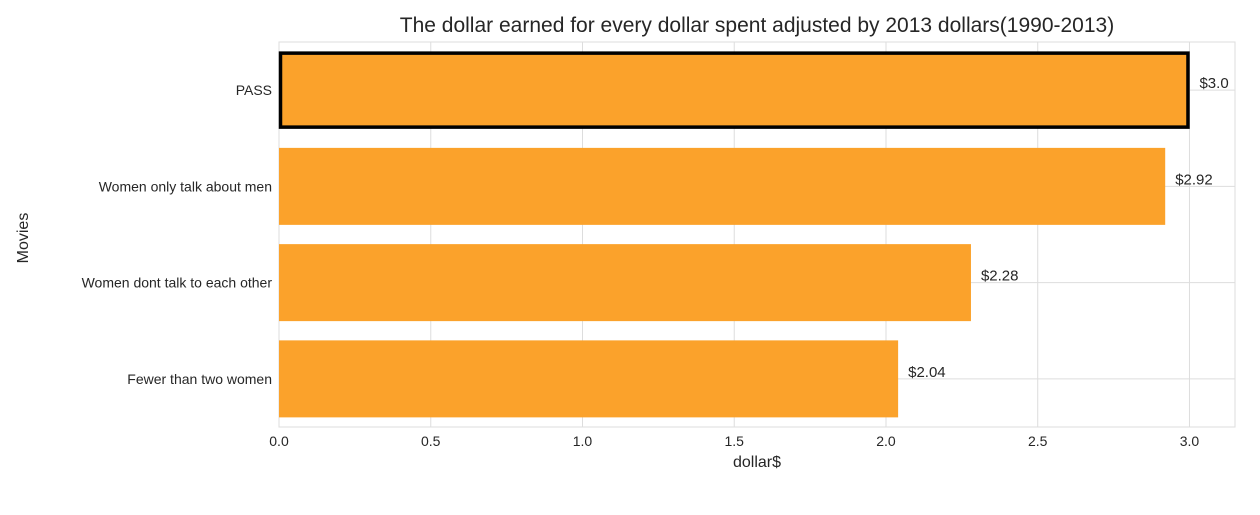 This screenshot has width=1260, height=515. I want to click on x-tick-label: 1.0, so click(583, 441).